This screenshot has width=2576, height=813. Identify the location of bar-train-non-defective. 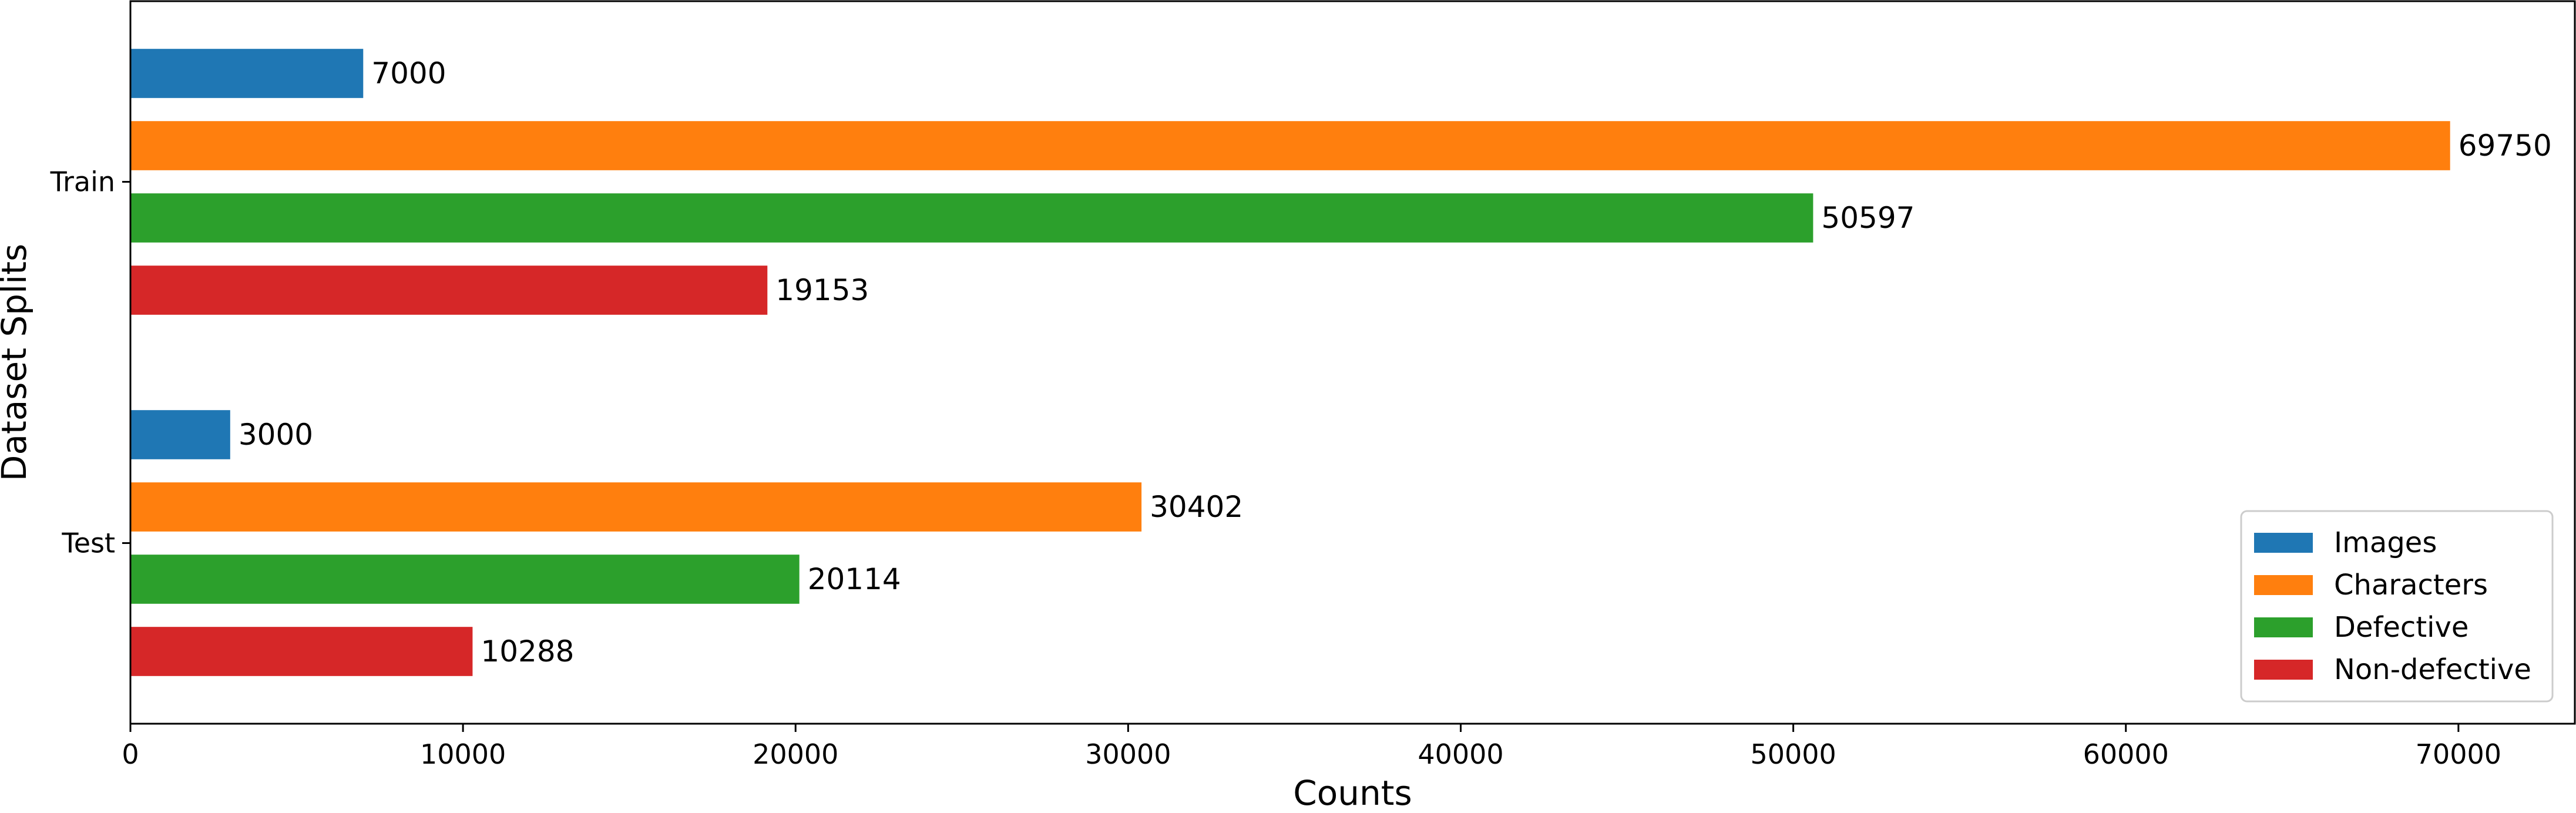
(449, 290).